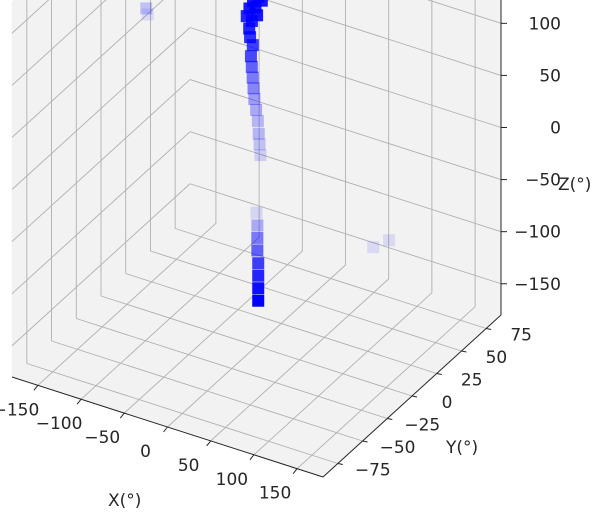 This screenshot has width=598, height=517. I want to click on y-tick-label: −25, so click(422, 426).